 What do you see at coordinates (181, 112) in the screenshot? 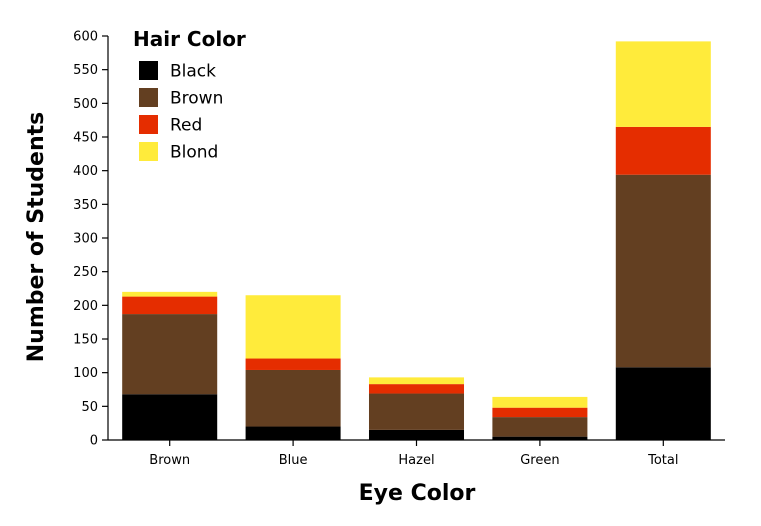
I see `legend-items: Black Brown Red Blond` at bounding box center [181, 112].